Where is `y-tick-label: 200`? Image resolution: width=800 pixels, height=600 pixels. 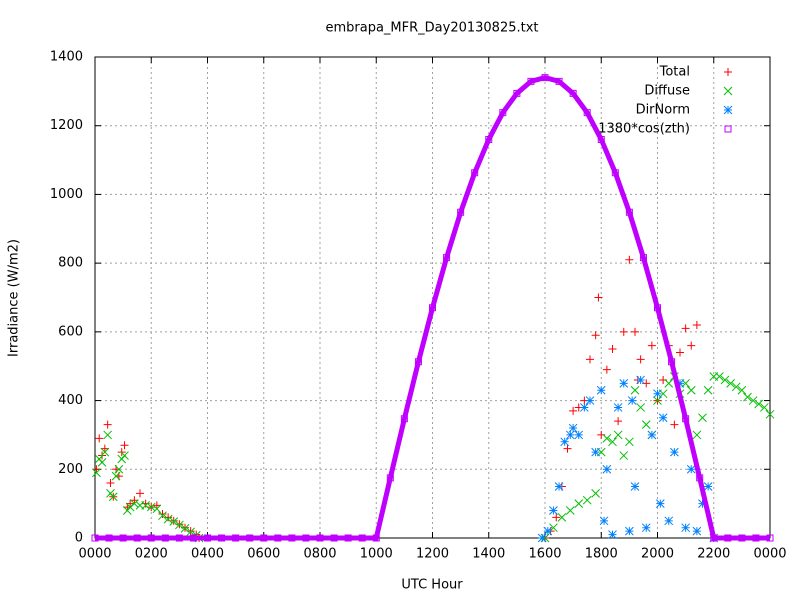
y-tick-label: 200 is located at coordinates (70, 469).